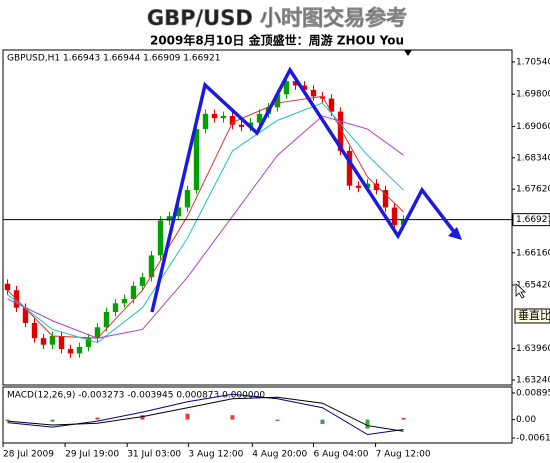  I want to click on y-tick-label: 1.68340, so click(533, 158).